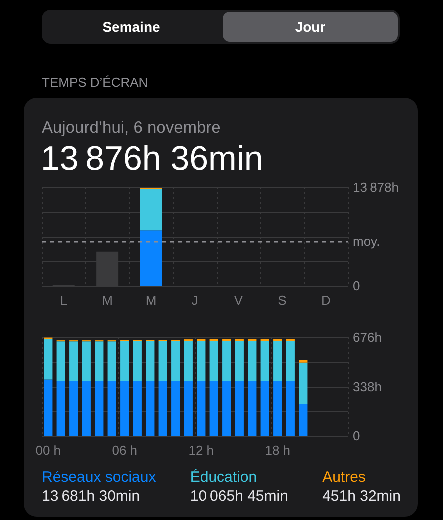  Describe the element at coordinates (201, 450) in the screenshot. I see `x-tick-label: 12 h` at that location.